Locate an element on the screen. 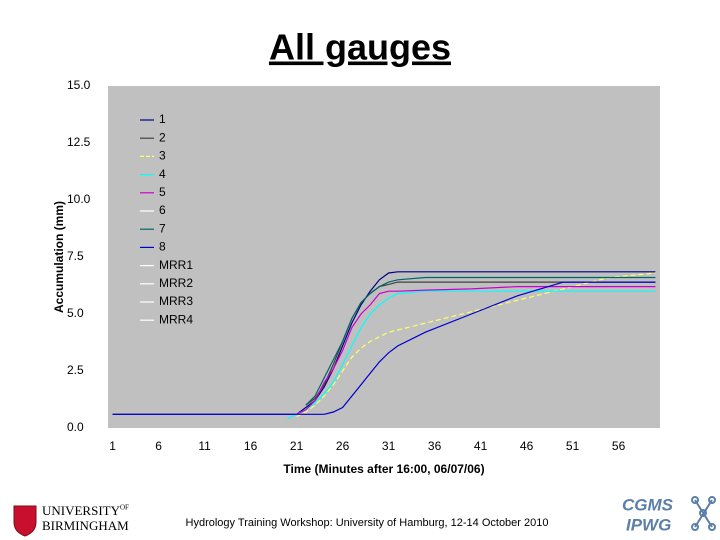  y-tick-label: 2.5 is located at coordinates (75, 370).